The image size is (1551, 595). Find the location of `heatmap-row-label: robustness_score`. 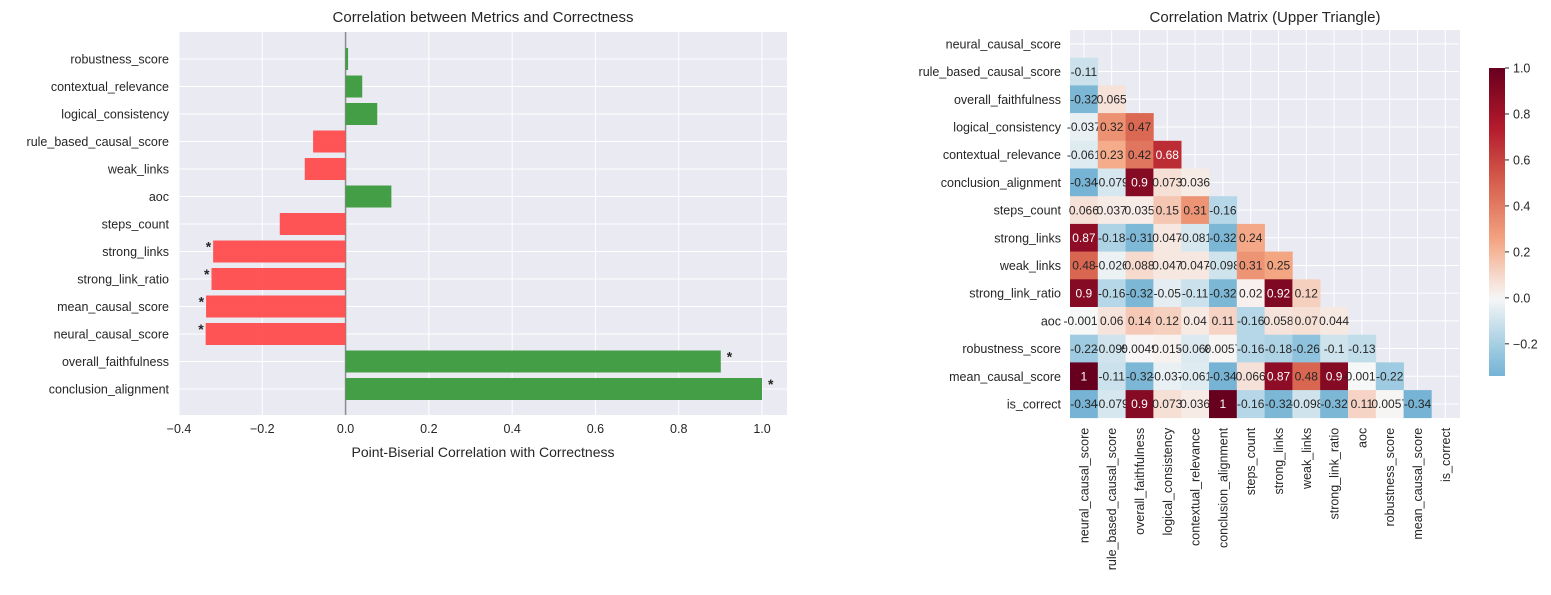

heatmap-row-label: robustness_score is located at coordinates (1011, 349).